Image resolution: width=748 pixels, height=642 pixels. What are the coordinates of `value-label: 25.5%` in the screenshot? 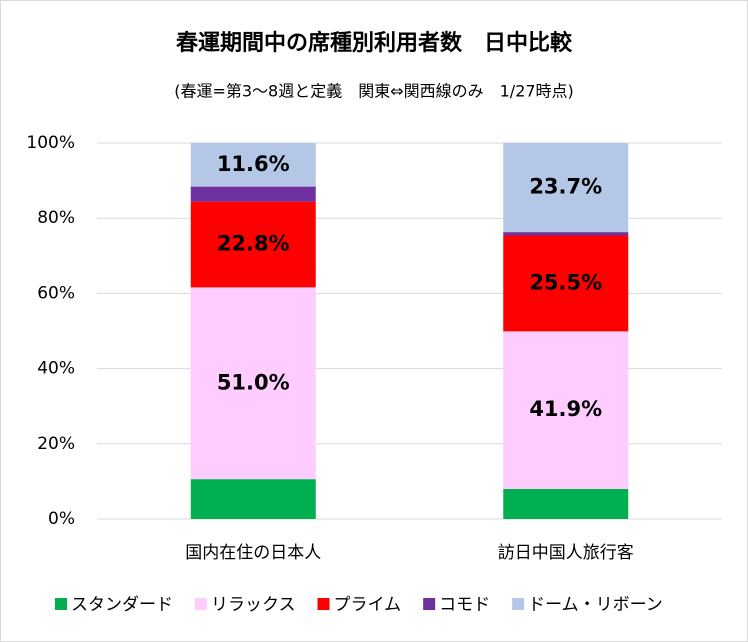 It's located at (565, 282).